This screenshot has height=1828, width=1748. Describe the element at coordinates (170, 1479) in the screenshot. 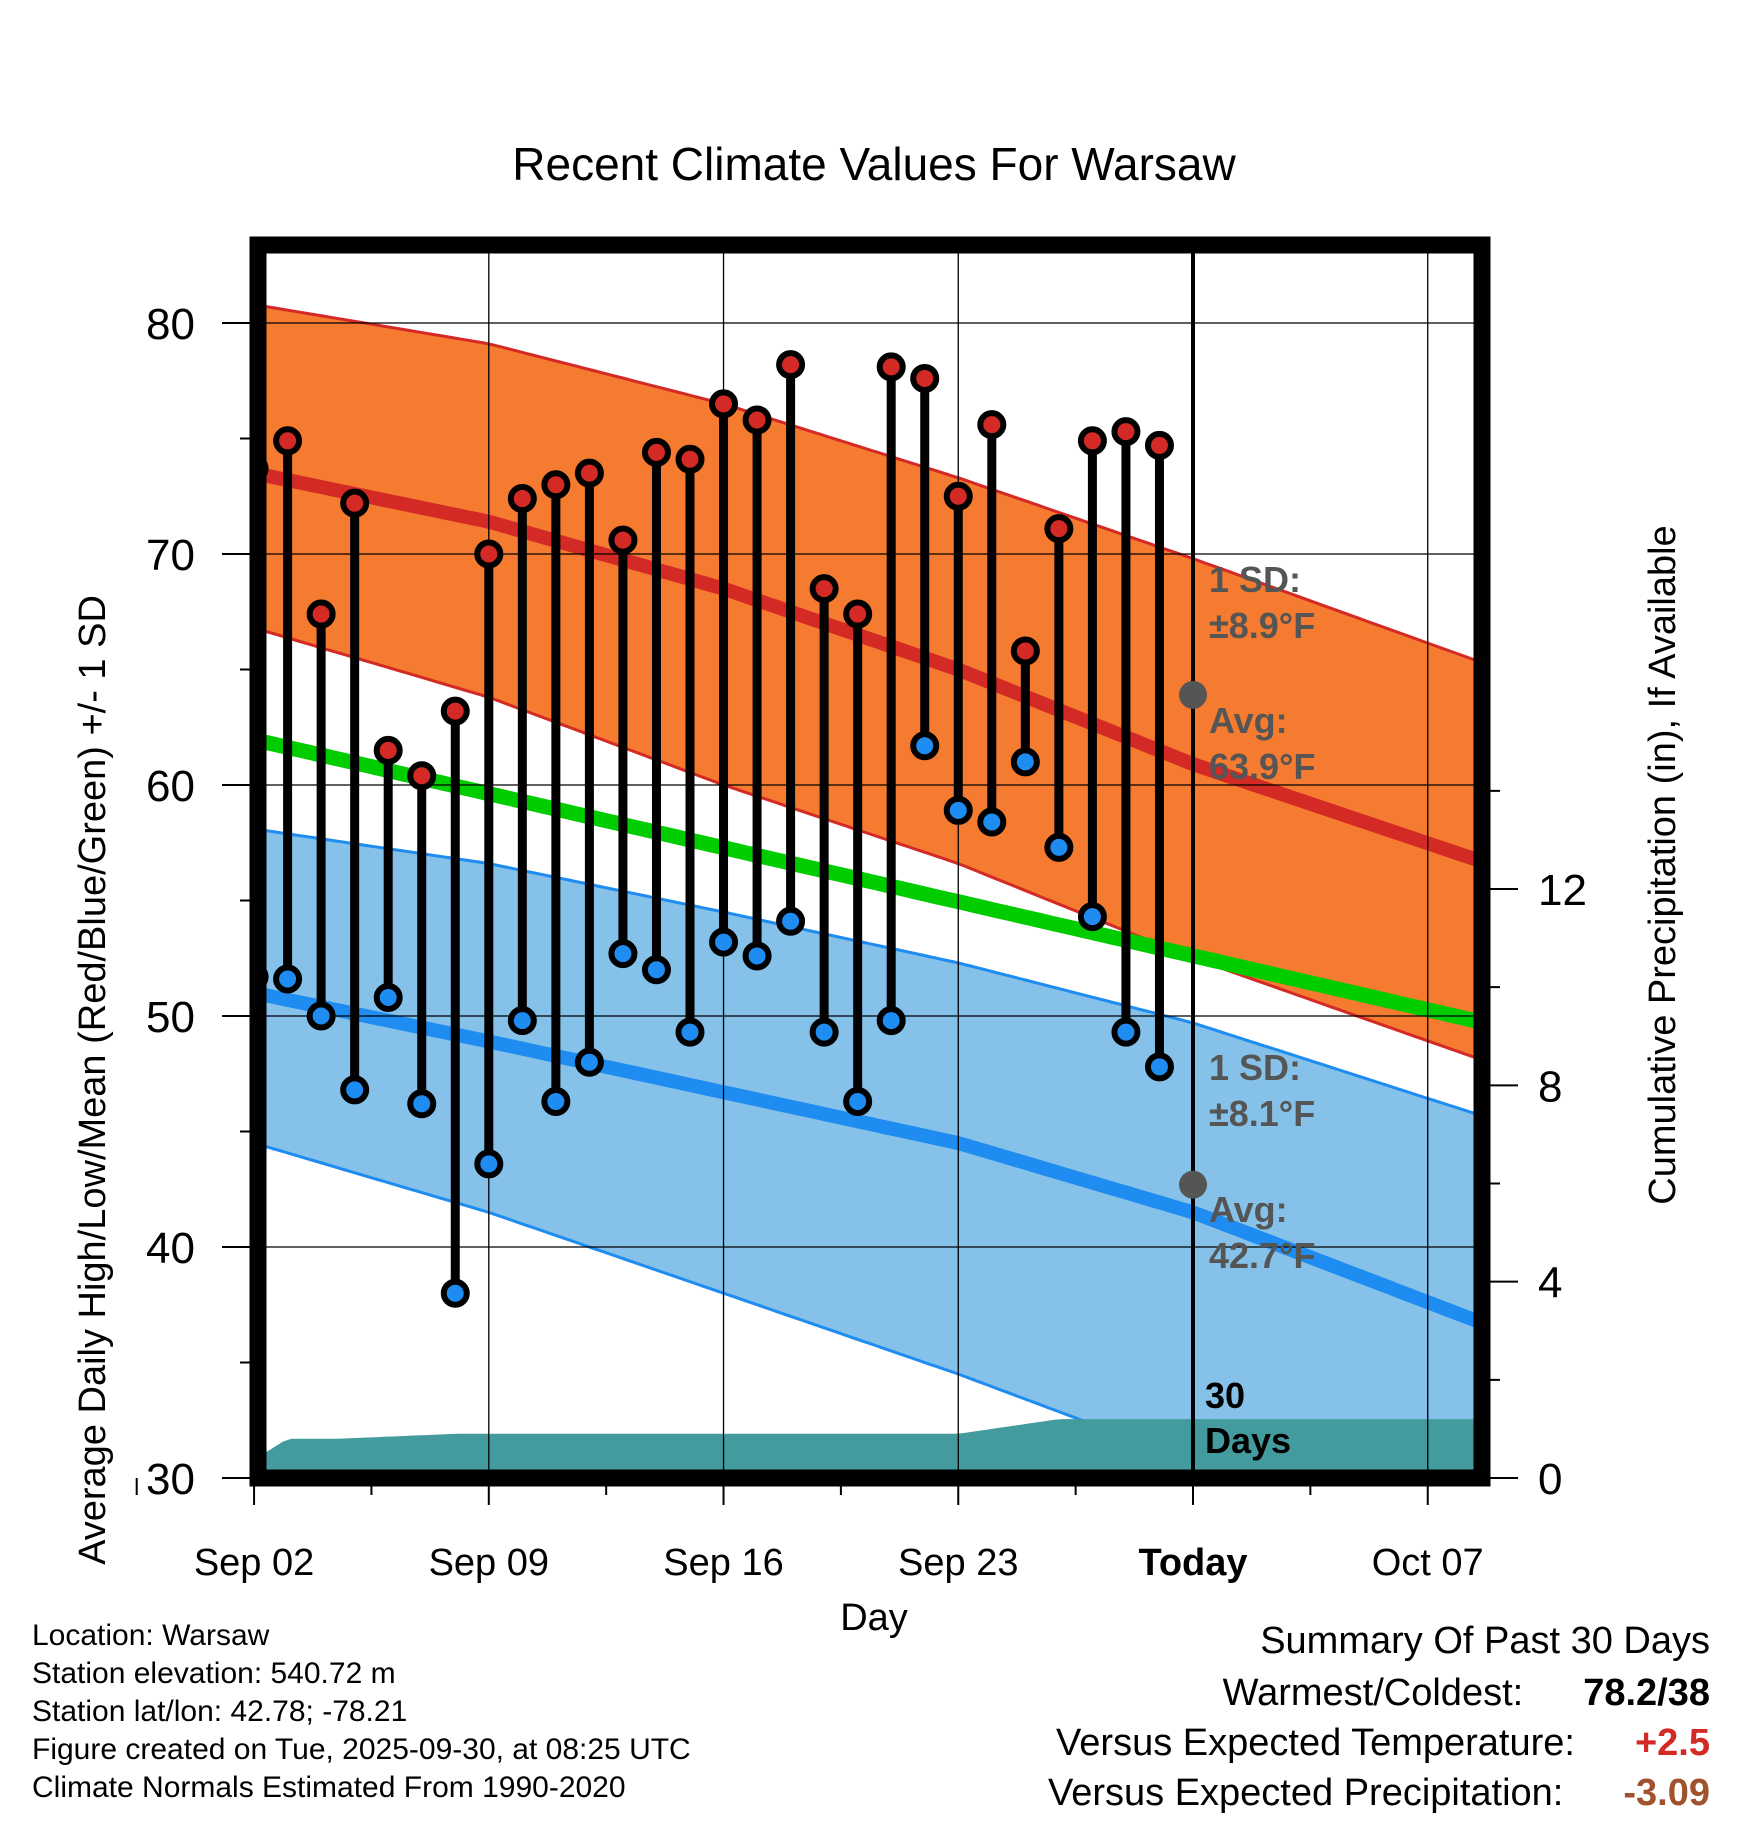

I see `left-tick-label: 30` at that location.